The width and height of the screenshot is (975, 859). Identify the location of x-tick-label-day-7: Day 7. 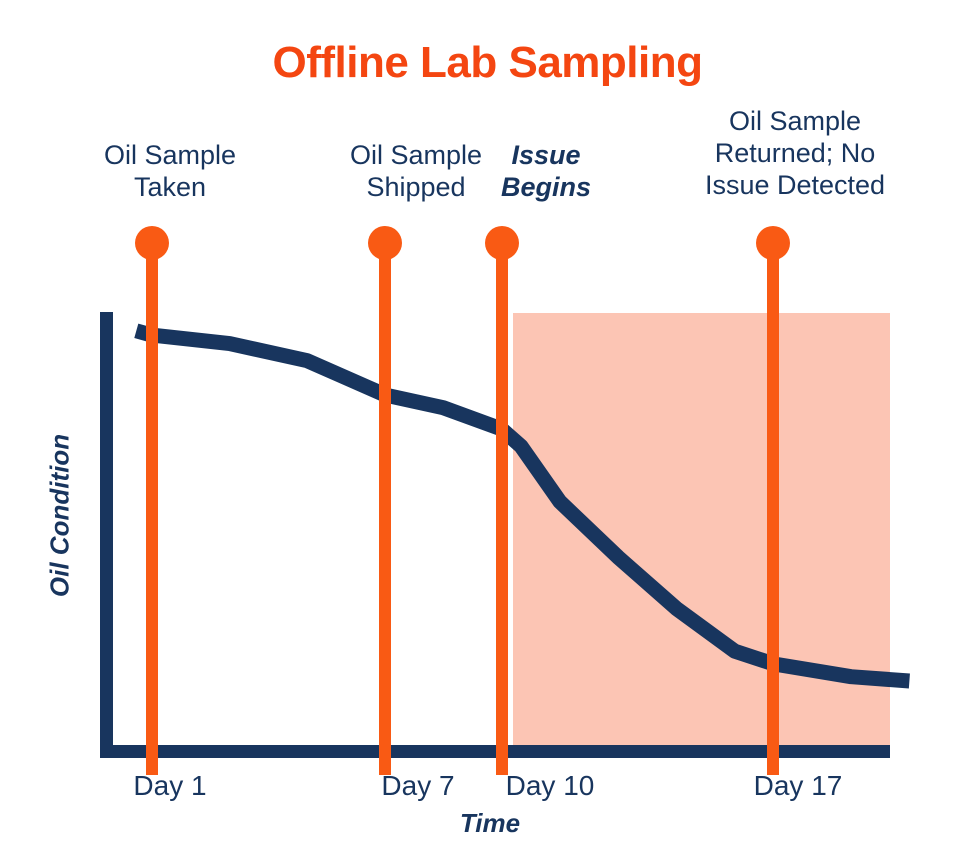
(418, 785).